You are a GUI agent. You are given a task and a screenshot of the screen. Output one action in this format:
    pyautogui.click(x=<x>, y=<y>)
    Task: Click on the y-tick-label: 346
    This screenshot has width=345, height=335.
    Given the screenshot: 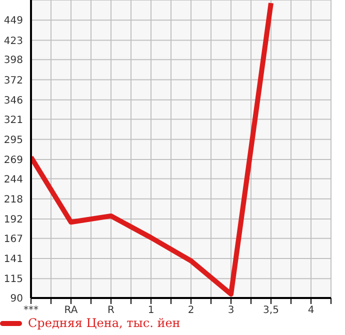 What is the action you would take?
    pyautogui.click(x=13, y=100)
    